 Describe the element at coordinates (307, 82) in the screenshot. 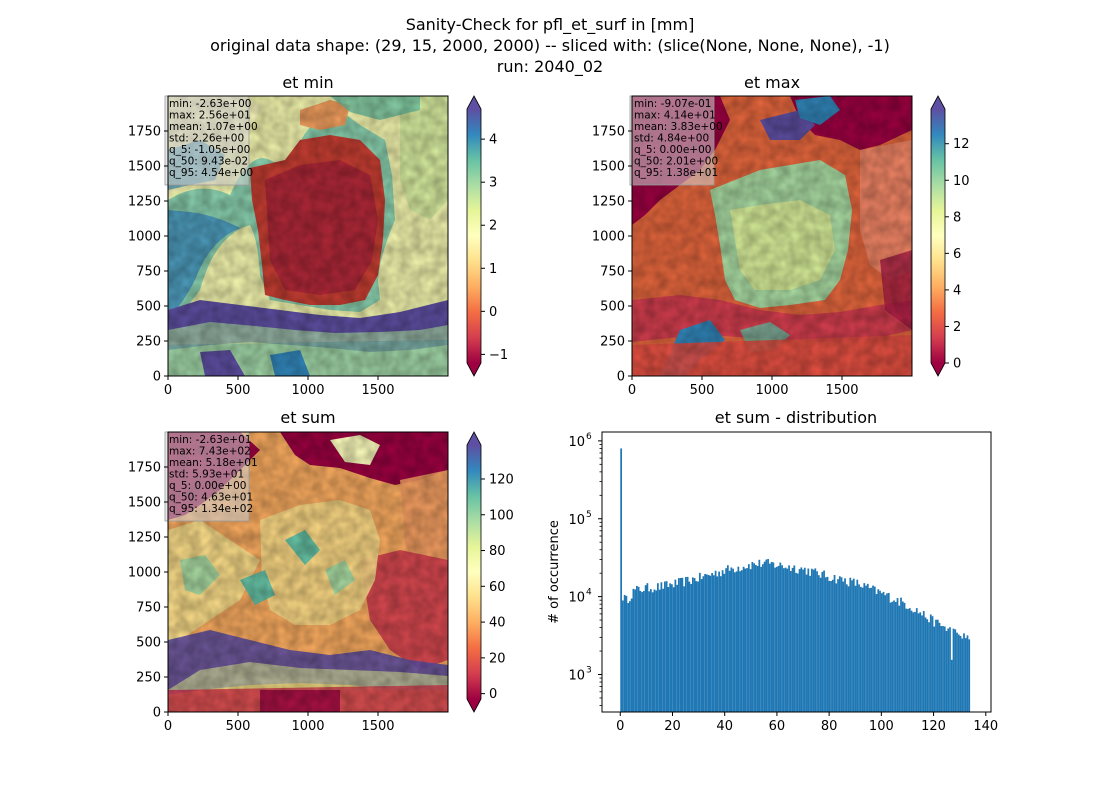

I see `panel-title: et min` at that location.